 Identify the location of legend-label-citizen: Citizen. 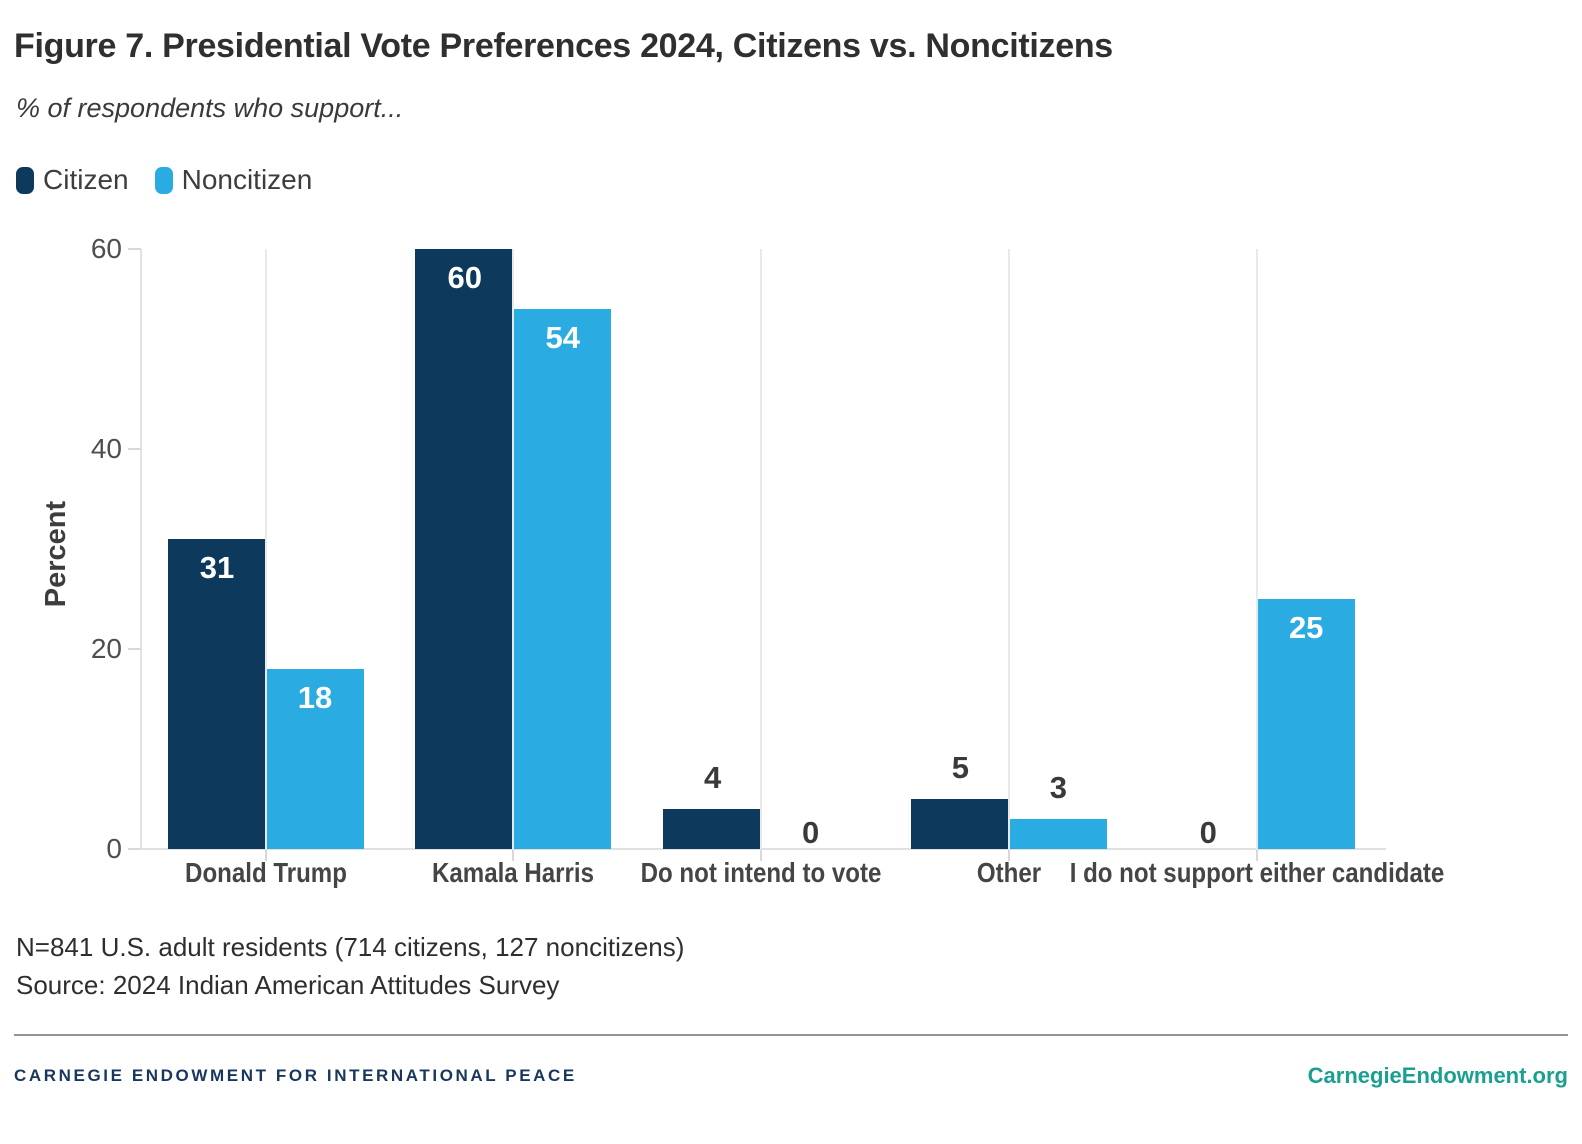
(86, 179).